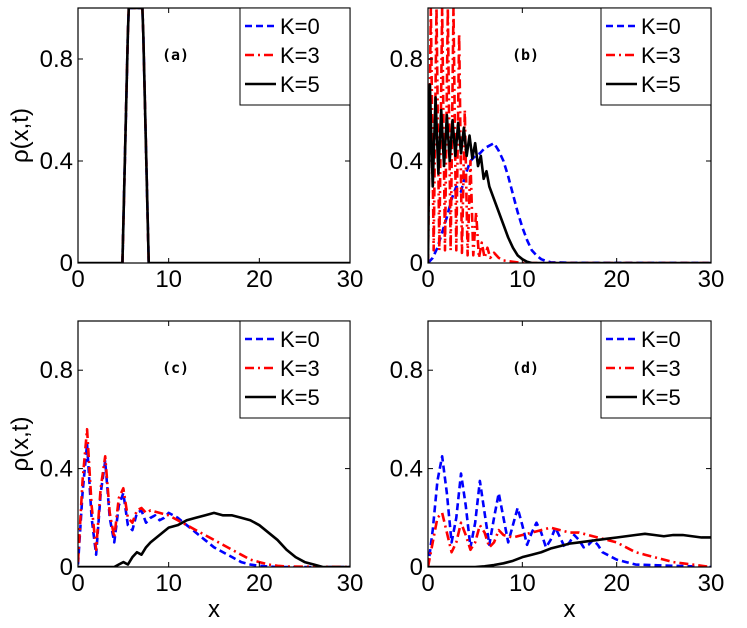  Describe the element at coordinates (525, 368) in the screenshot. I see `panel-tag: (d)` at that location.